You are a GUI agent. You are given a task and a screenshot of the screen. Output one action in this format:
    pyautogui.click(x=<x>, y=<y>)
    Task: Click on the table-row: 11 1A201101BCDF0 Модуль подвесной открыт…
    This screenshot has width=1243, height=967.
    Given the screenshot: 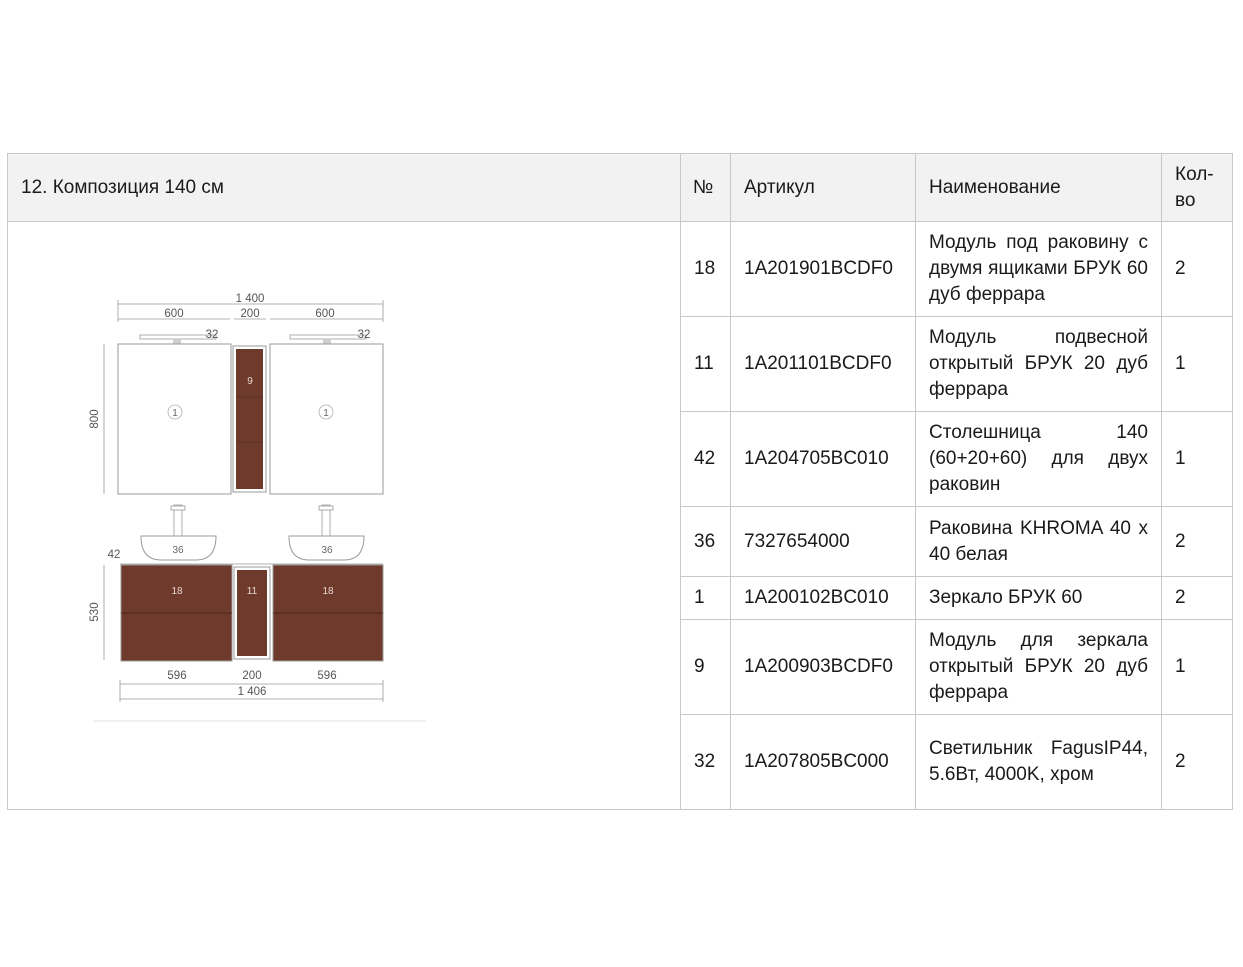 What is the action you would take?
    pyautogui.click(x=620, y=364)
    